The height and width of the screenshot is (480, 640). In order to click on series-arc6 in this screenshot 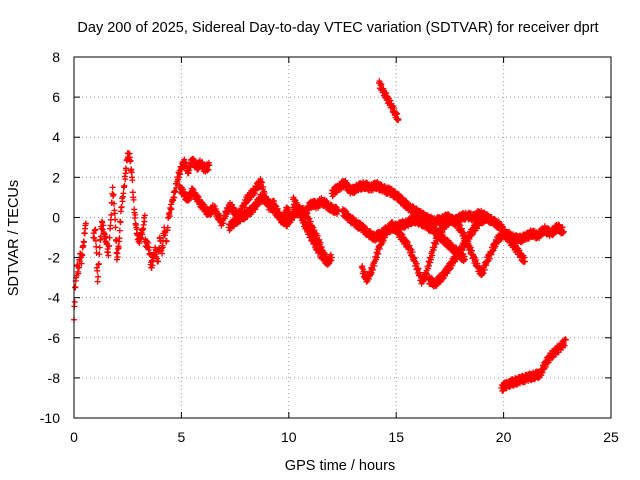, I will do `click(310, 230)`.